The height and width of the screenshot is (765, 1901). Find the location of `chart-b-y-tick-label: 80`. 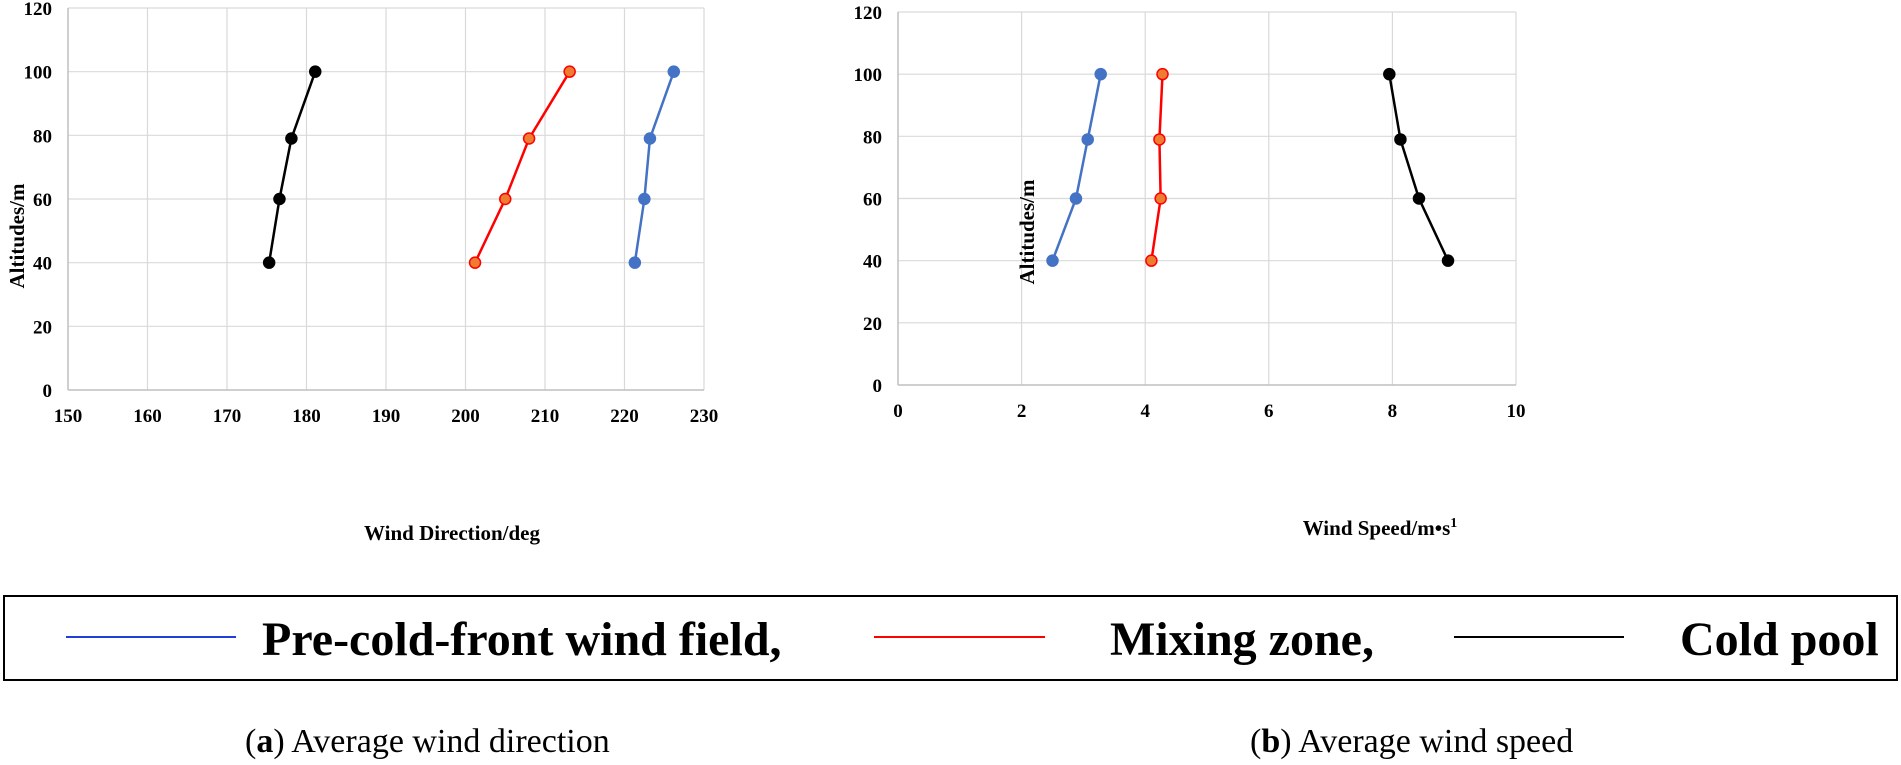

chart-b-y-tick-label: 80 is located at coordinates (872, 137).